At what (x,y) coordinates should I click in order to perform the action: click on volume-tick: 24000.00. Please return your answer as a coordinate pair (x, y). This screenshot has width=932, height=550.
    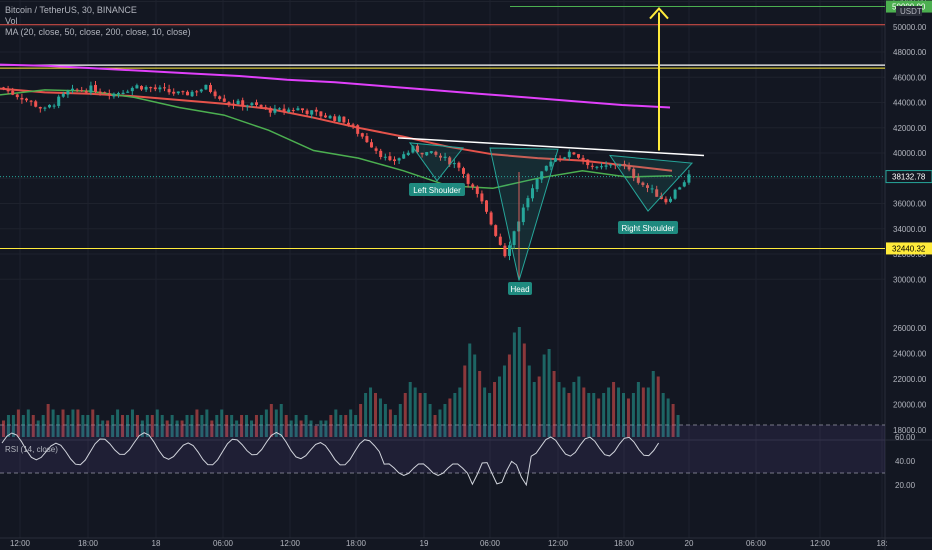
    Looking at the image, I should click on (910, 354).